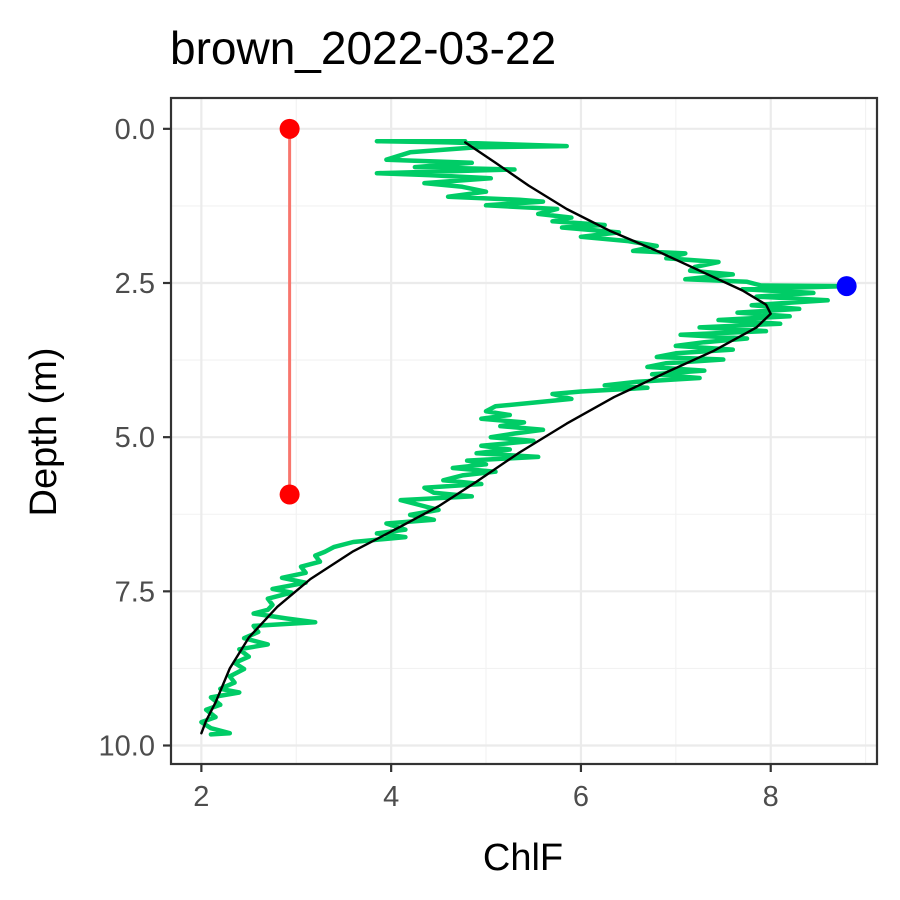 The height and width of the screenshot is (900, 900). What do you see at coordinates (44, 432) in the screenshot?
I see `y-axis-title: Depth (m)` at bounding box center [44, 432].